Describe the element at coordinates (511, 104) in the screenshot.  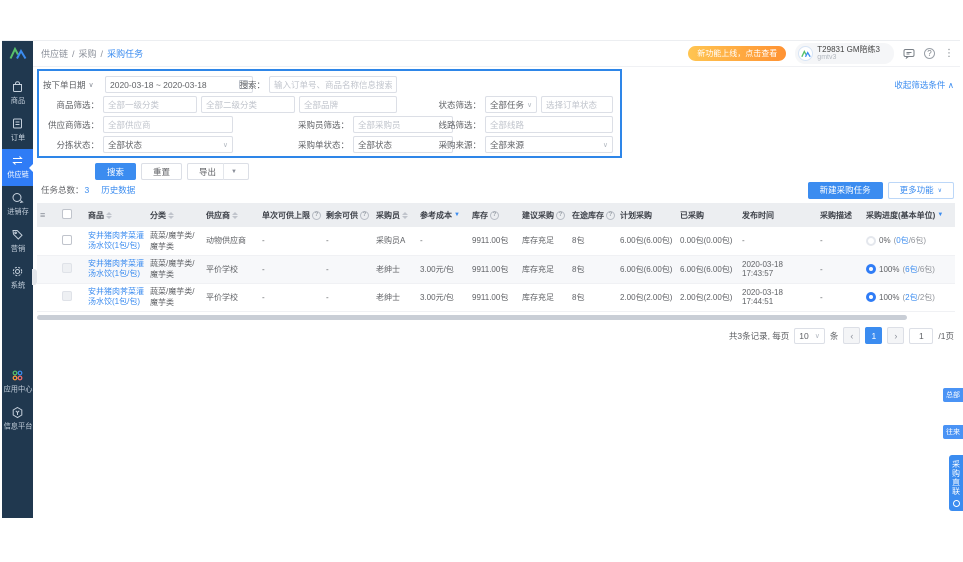
I see `task-status-select: 全部任务 ∨` at that location.